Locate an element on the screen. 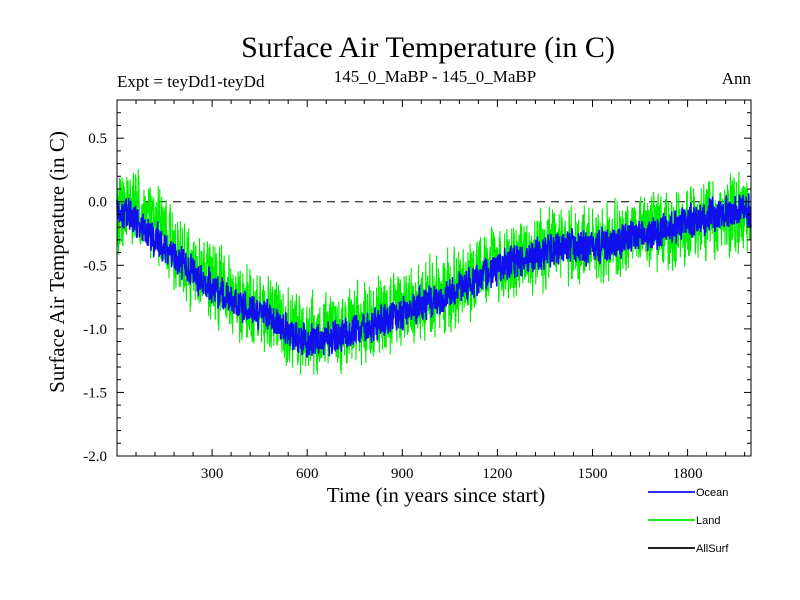 The width and height of the screenshot is (800, 600). y-tick-label: -1.5 is located at coordinates (95, 393).